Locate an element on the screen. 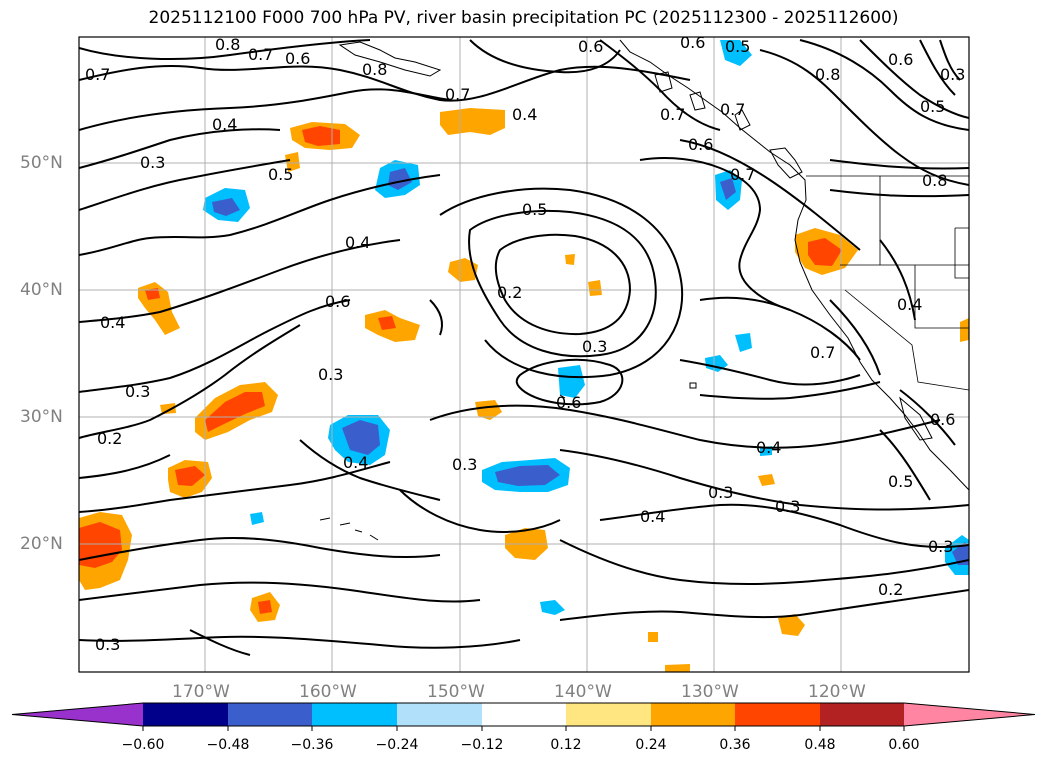 The height and width of the screenshot is (765, 1047). colorbar-tick-label: 0.24 is located at coordinates (651, 745).